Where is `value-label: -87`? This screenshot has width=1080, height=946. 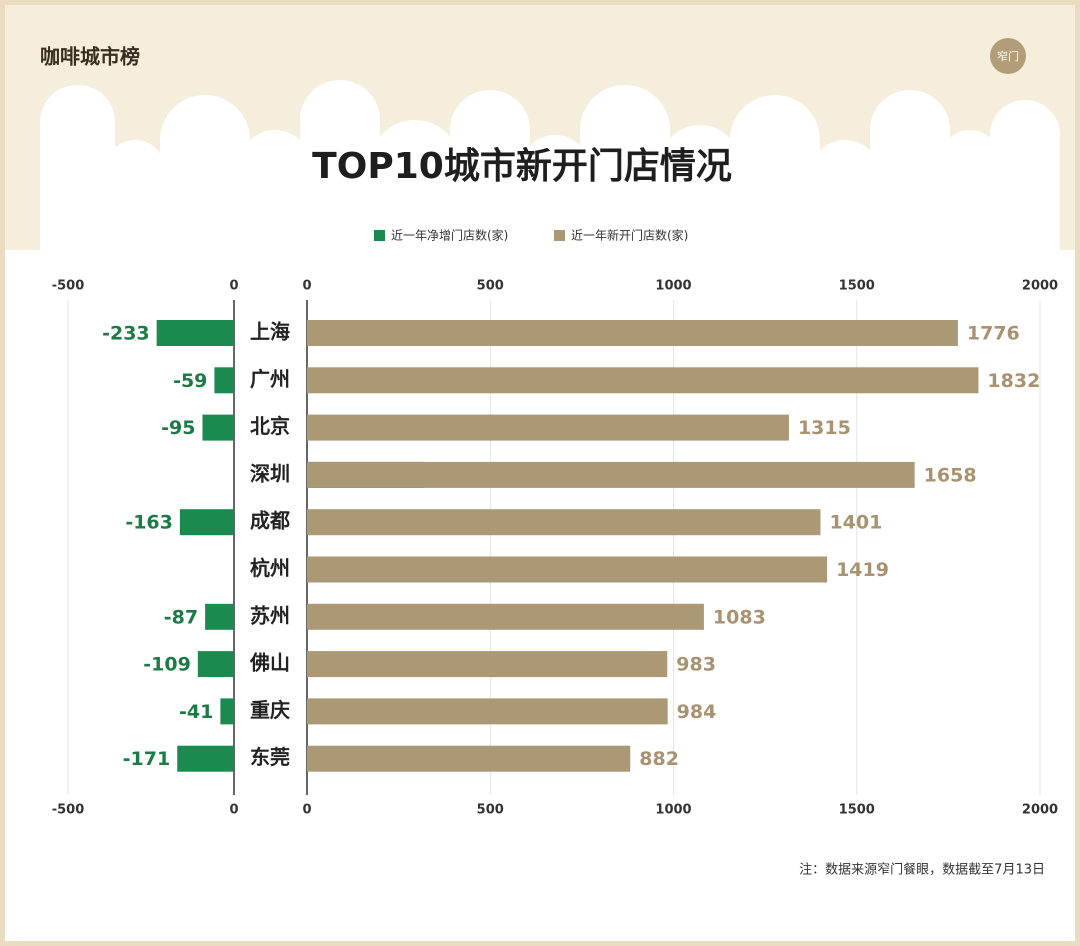
value-label: -87 is located at coordinates (181, 617).